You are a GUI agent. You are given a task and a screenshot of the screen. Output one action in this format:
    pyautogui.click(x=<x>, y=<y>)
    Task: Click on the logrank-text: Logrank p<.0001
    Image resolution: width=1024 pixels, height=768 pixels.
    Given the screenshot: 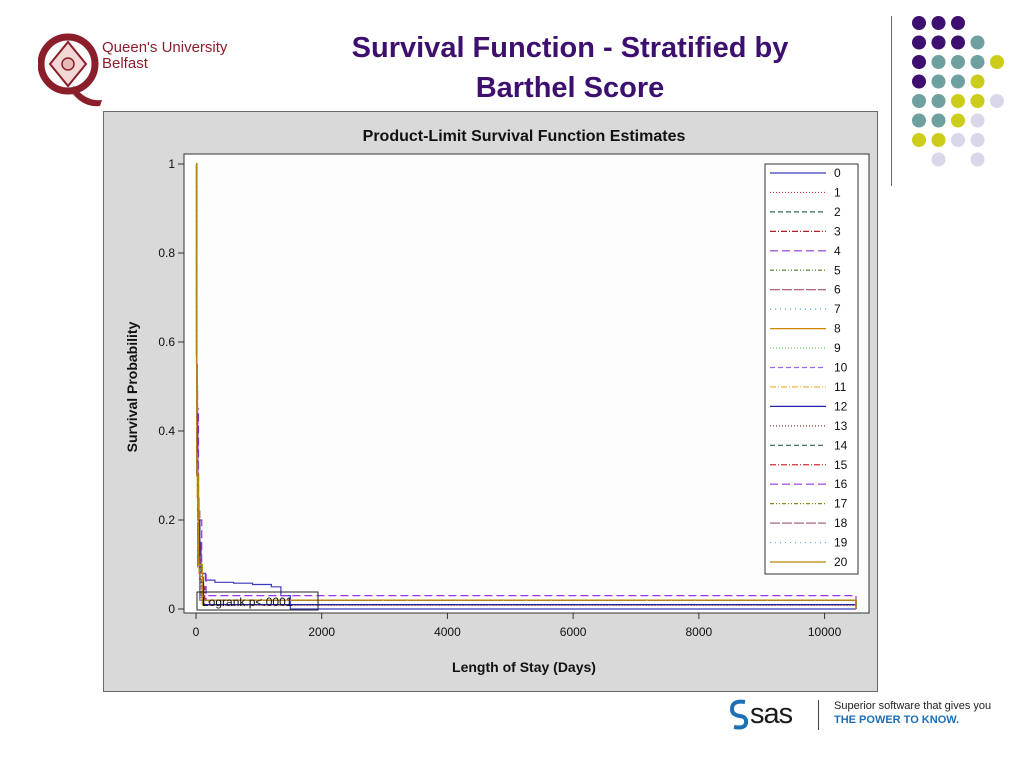 What is the action you would take?
    pyautogui.click(x=247, y=602)
    